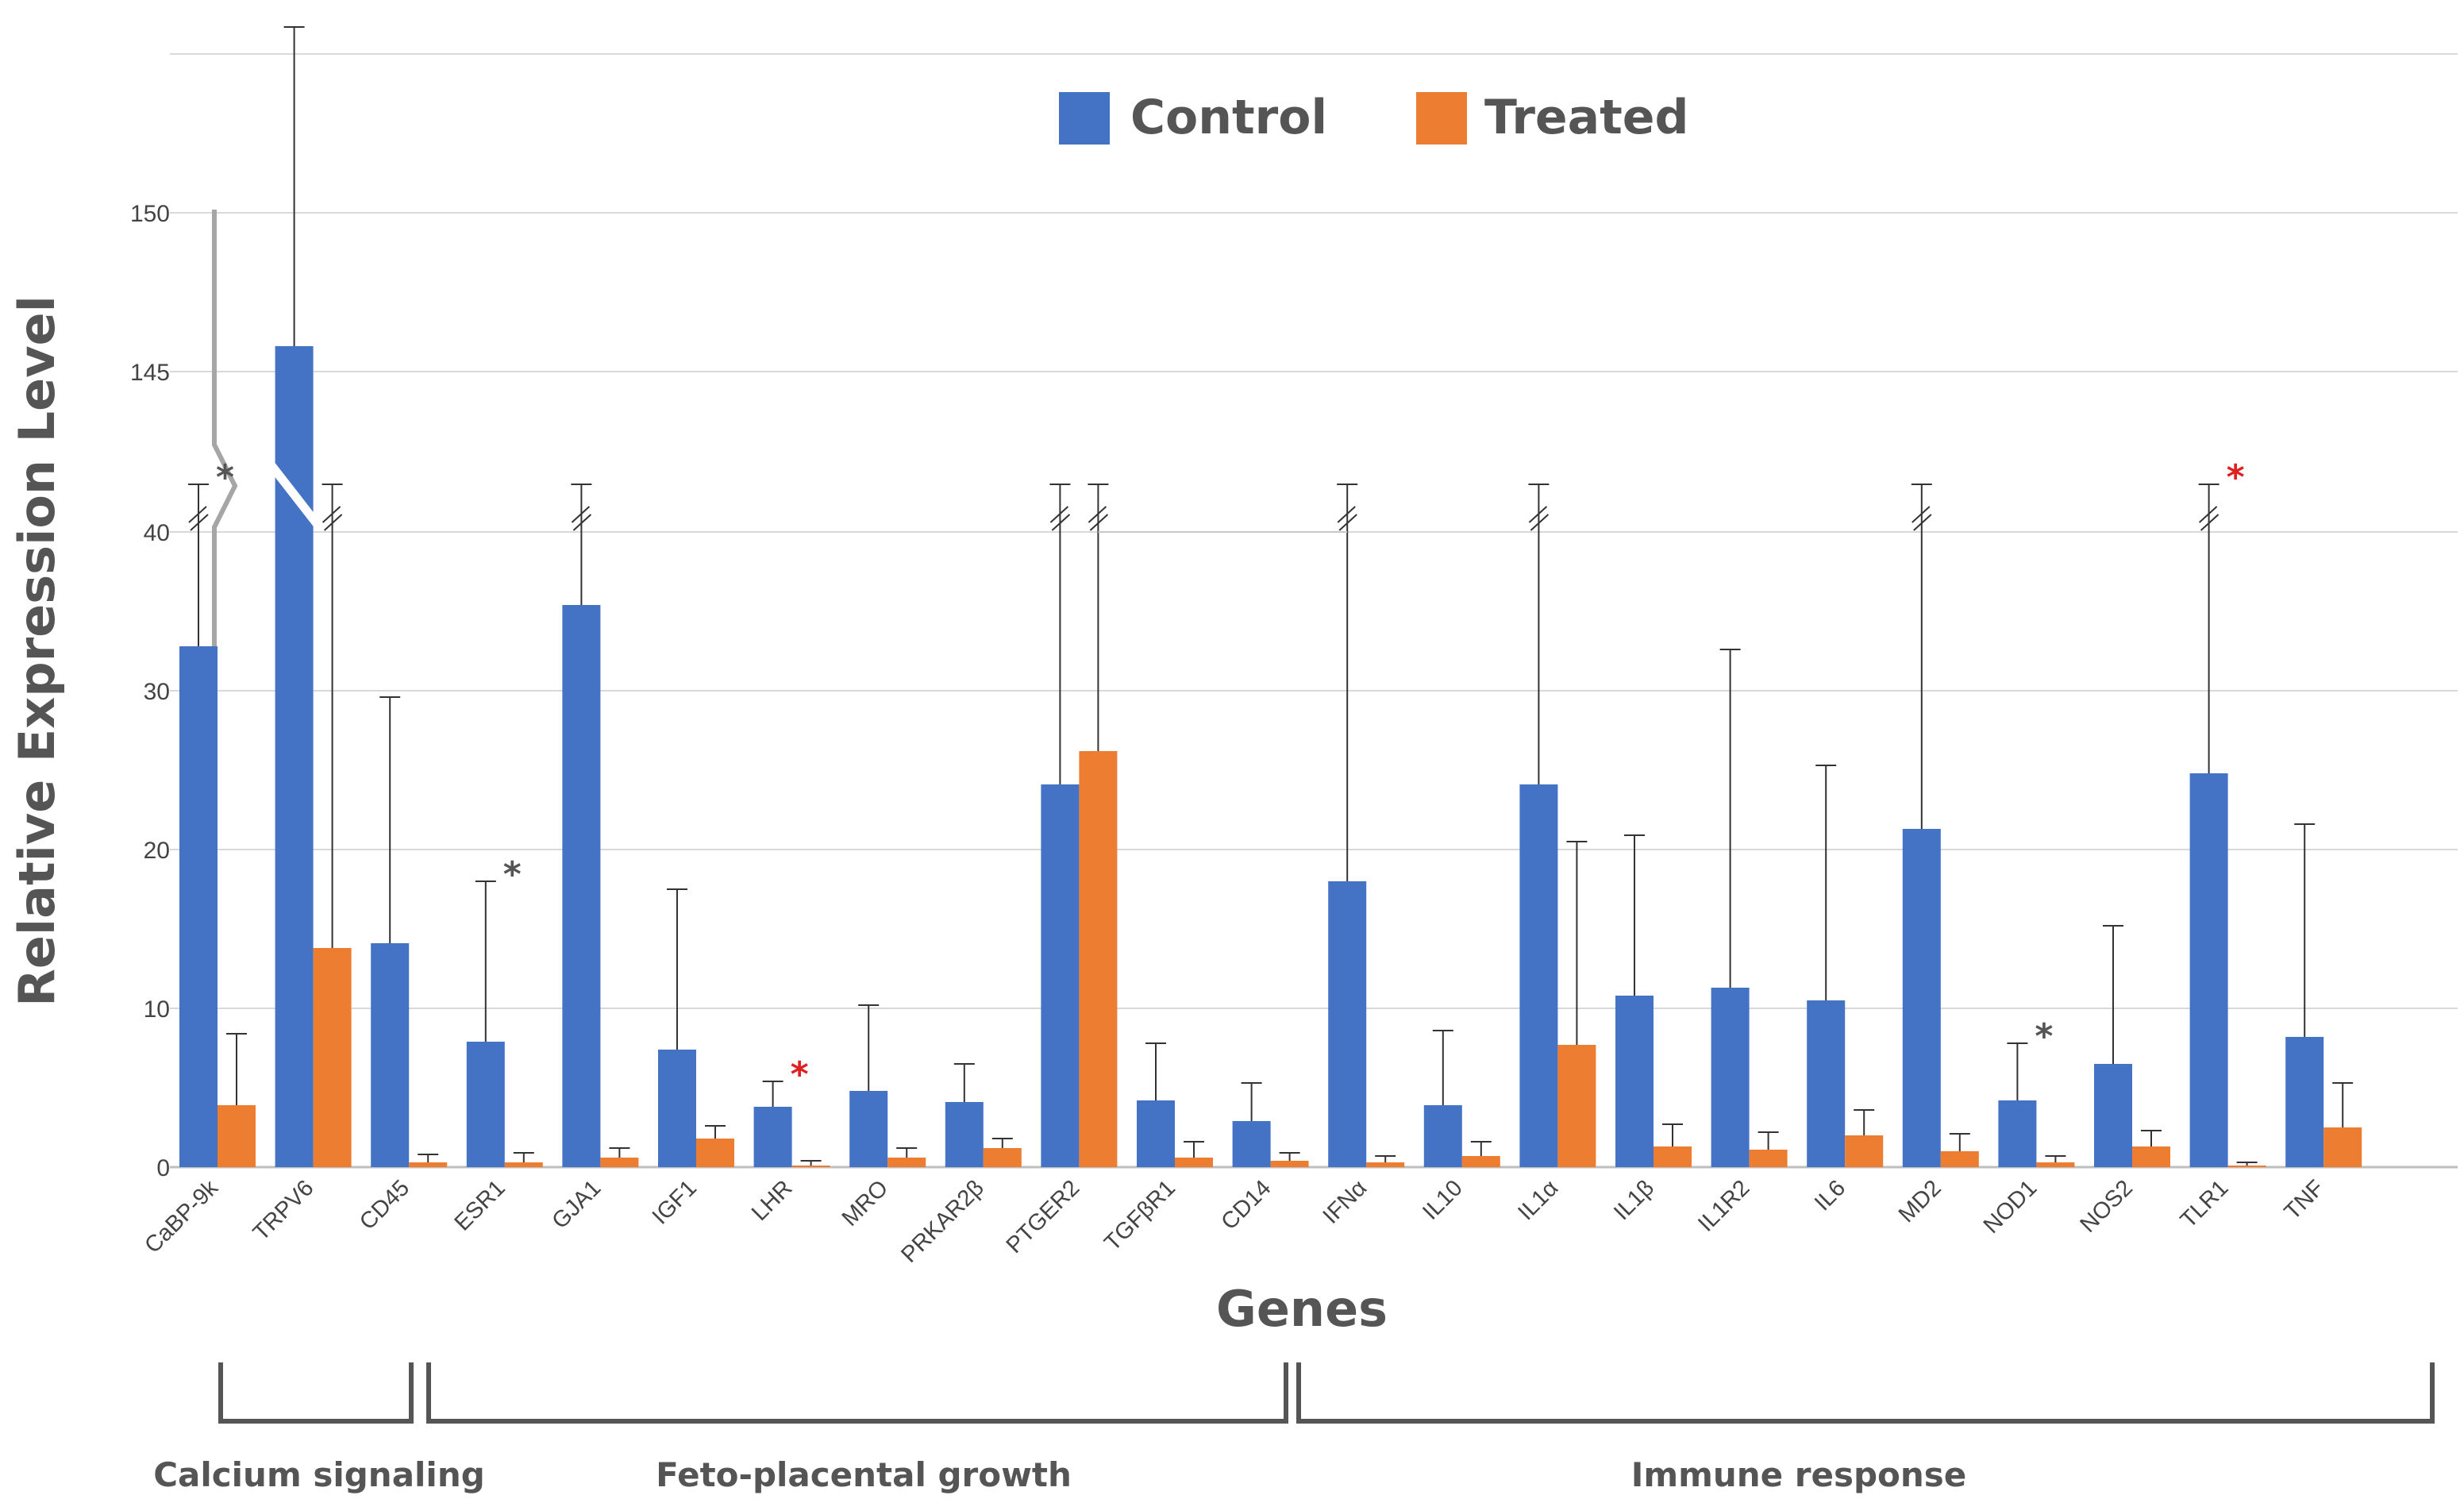 Image resolution: width=2464 pixels, height=1499 pixels. What do you see at coordinates (1480, 1161) in the screenshot?
I see `bar-treated-il10` at bounding box center [1480, 1161].